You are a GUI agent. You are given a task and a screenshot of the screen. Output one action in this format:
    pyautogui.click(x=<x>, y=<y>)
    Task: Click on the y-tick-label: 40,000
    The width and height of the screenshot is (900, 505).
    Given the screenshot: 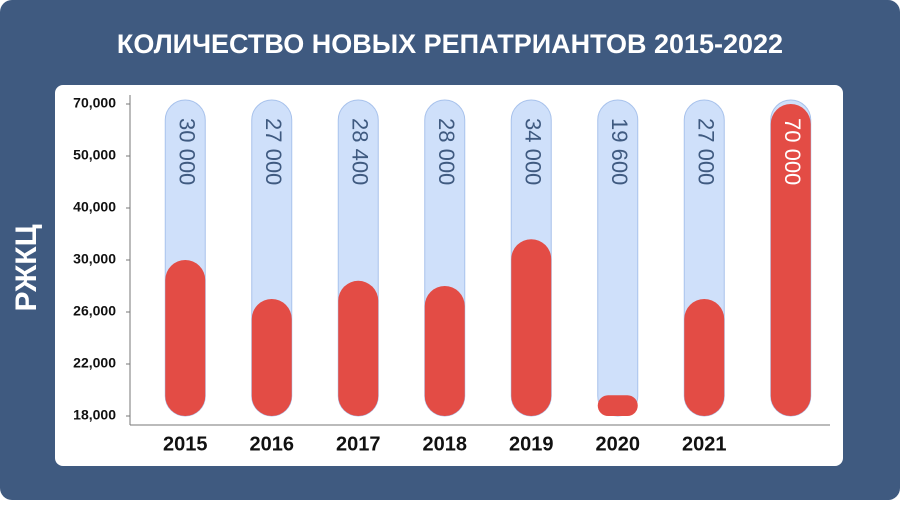 What is the action you would take?
    pyautogui.click(x=94, y=207)
    